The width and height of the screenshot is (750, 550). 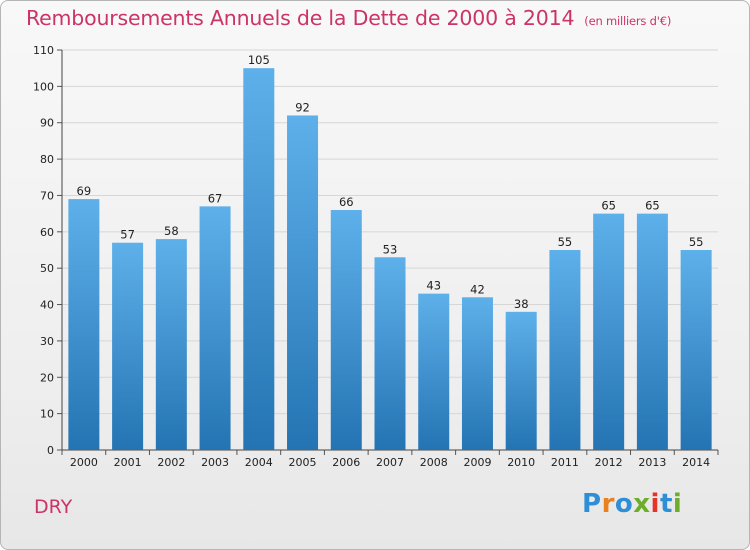 I want to click on x-tick-label: 2007, so click(x=390, y=462).